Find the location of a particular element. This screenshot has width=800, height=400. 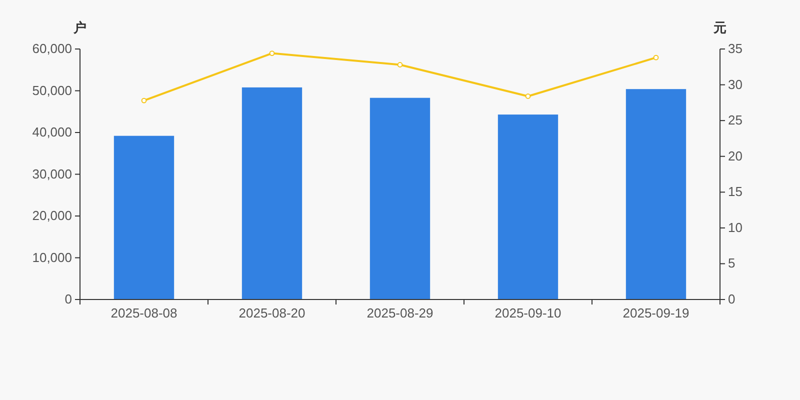

y-axis-title: 户 is located at coordinates (79, 27).